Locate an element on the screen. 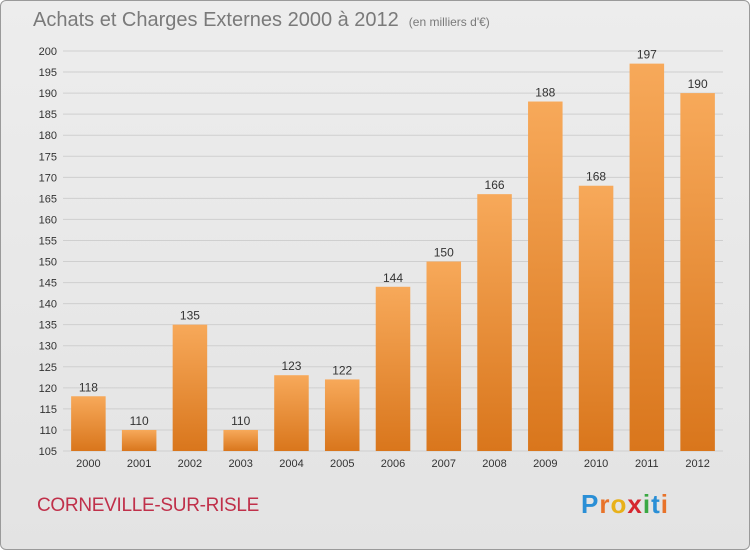 The image size is (750, 550). x-tick-label: 2001 is located at coordinates (139, 464).